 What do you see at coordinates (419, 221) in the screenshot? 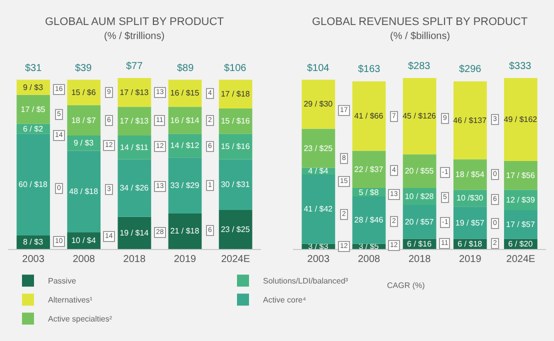
I see `data-label: 20 / $57` at bounding box center [419, 221].